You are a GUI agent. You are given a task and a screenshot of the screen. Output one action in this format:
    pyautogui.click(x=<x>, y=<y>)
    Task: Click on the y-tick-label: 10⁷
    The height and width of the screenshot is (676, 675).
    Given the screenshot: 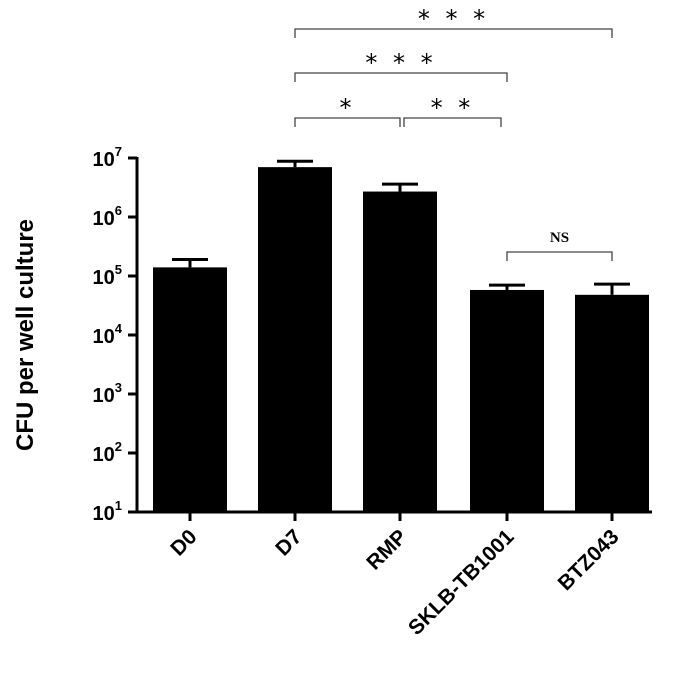 What is the action you would take?
    pyautogui.click(x=107, y=157)
    